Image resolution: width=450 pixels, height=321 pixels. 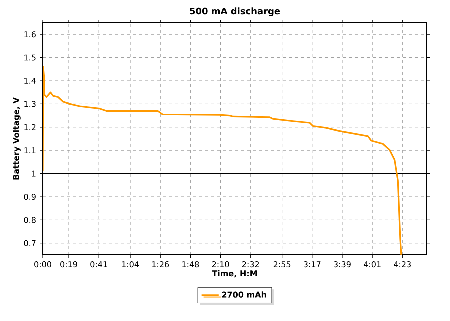 I want to click on legend-label: 2700 mAh, so click(x=244, y=295).